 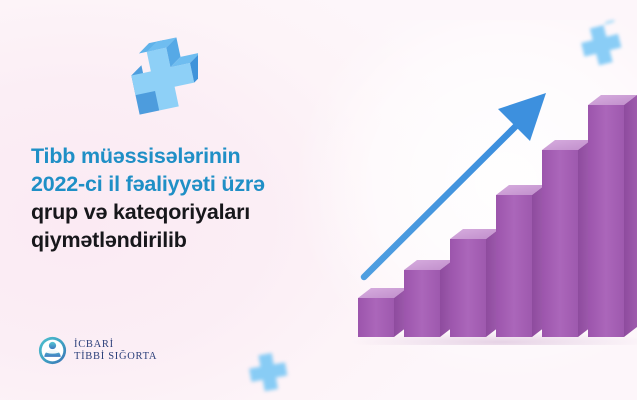 I want to click on logo-text: İCBARİ TİBBİ SIĞORTA, so click(x=115, y=350).